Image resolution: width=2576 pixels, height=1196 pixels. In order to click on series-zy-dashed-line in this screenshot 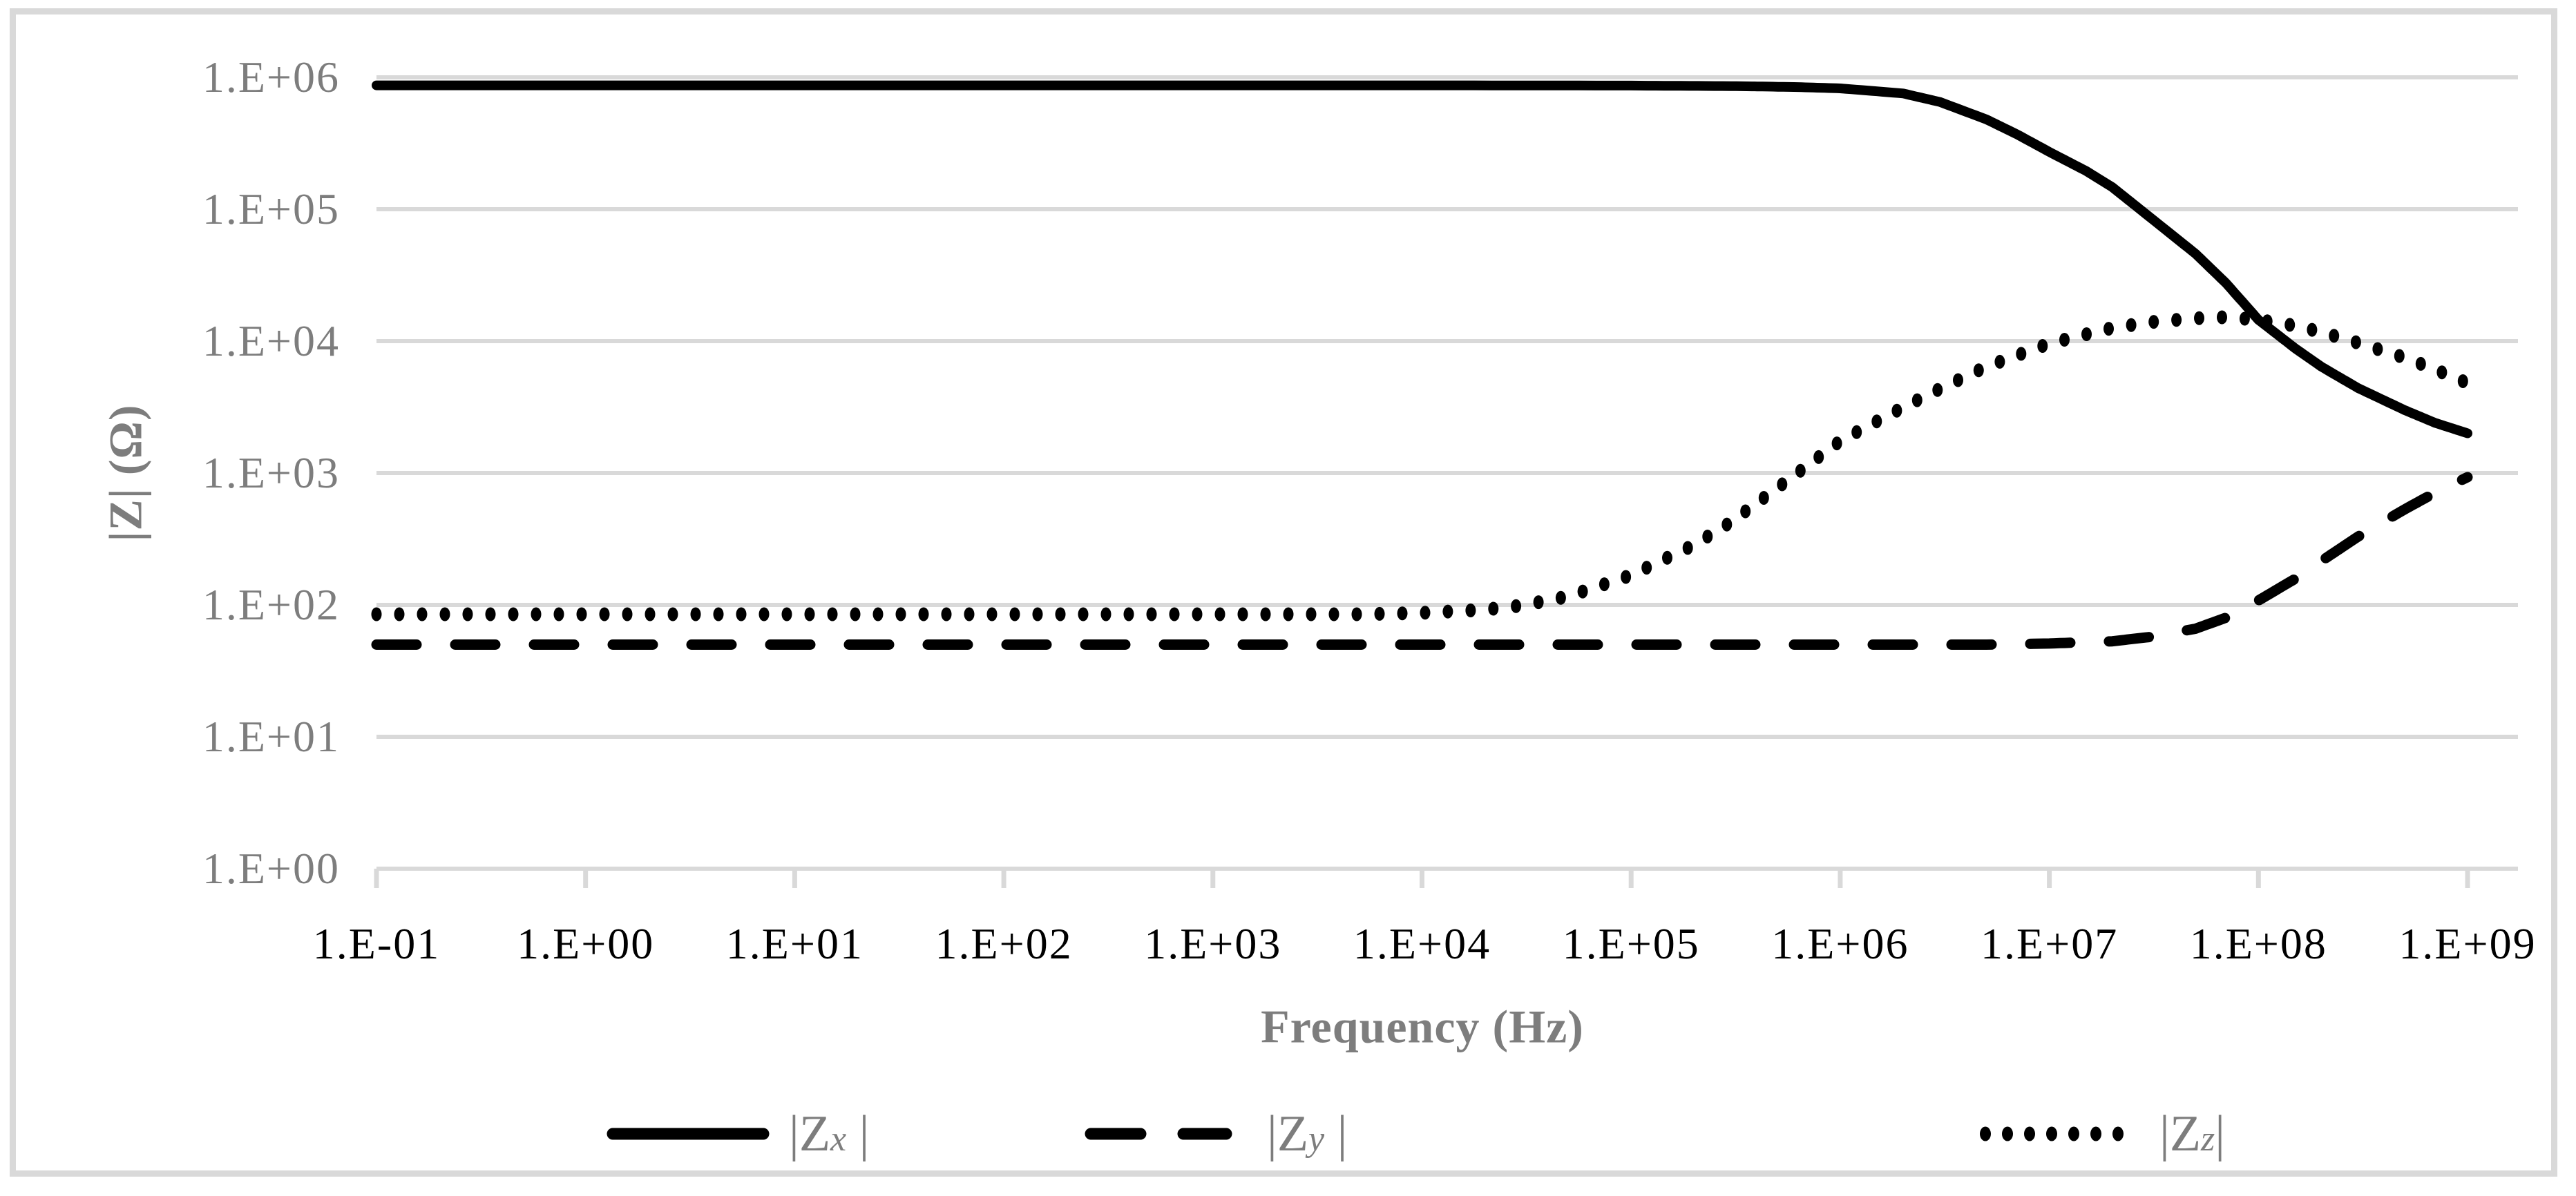, I will do `click(1422, 561)`.